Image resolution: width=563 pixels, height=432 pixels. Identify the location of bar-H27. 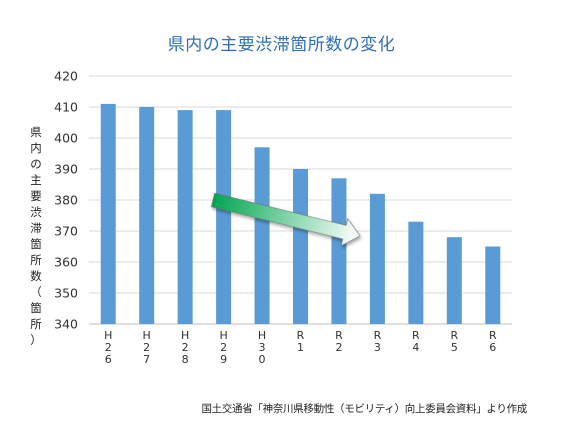
(147, 215).